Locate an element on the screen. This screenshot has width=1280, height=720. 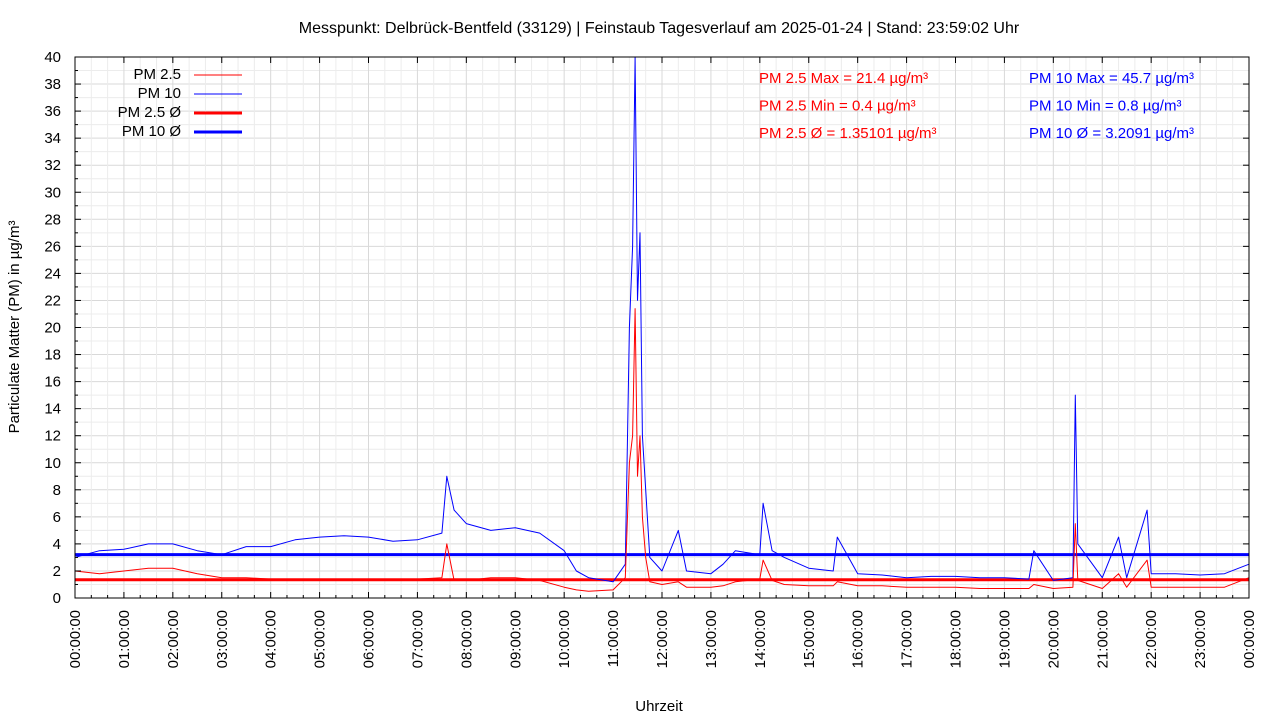
y-tick-label: 38 is located at coordinates (52, 84).